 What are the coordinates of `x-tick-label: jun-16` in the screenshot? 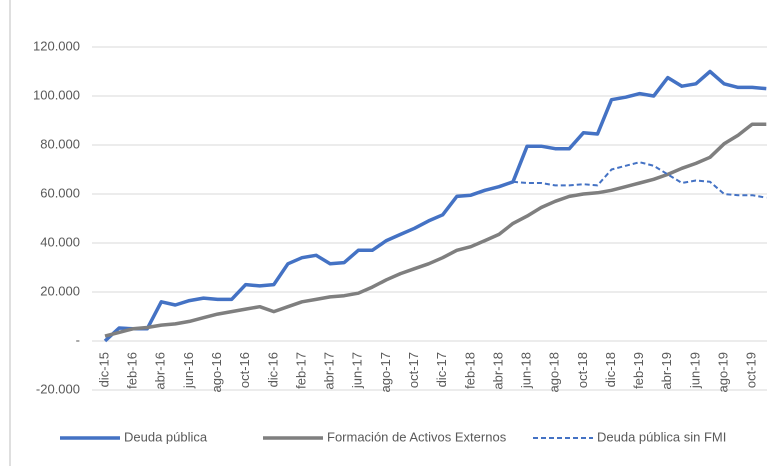 It's located at (188, 370).